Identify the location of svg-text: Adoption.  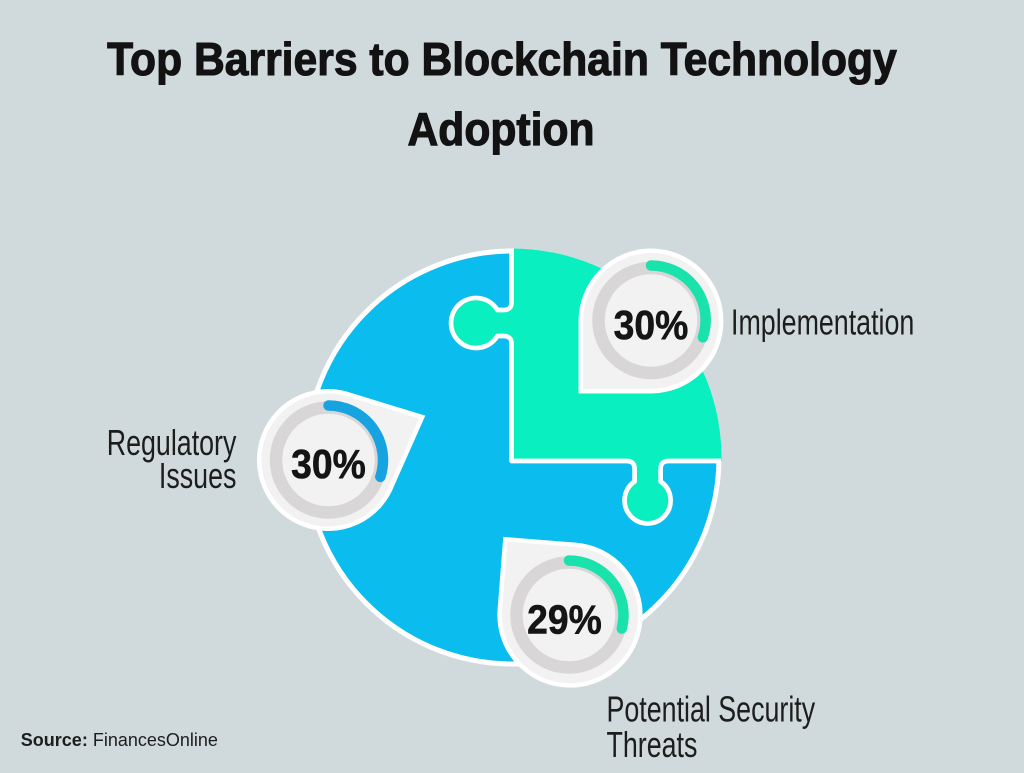
(500, 129).